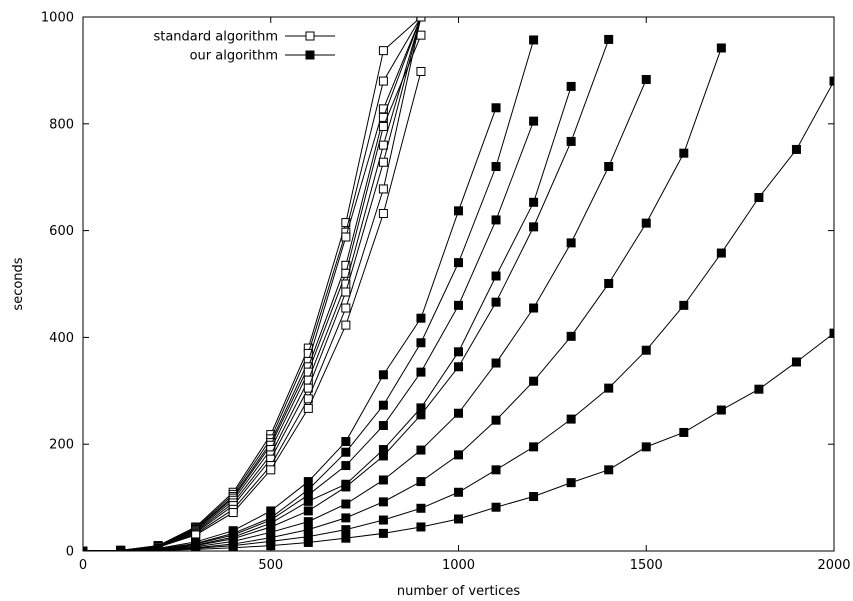  I want to click on y-tick-label: 800, so click(61, 124).